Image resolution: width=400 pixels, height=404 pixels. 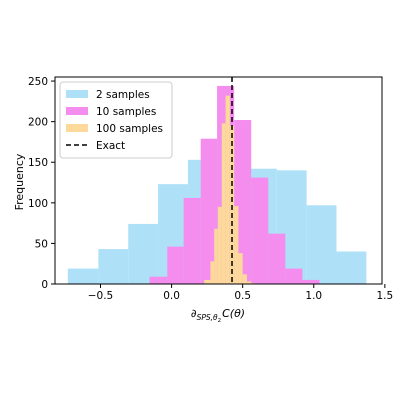 What do you see at coordinates (19, 181) in the screenshot?
I see `y-axis-label: Frequency` at bounding box center [19, 181].